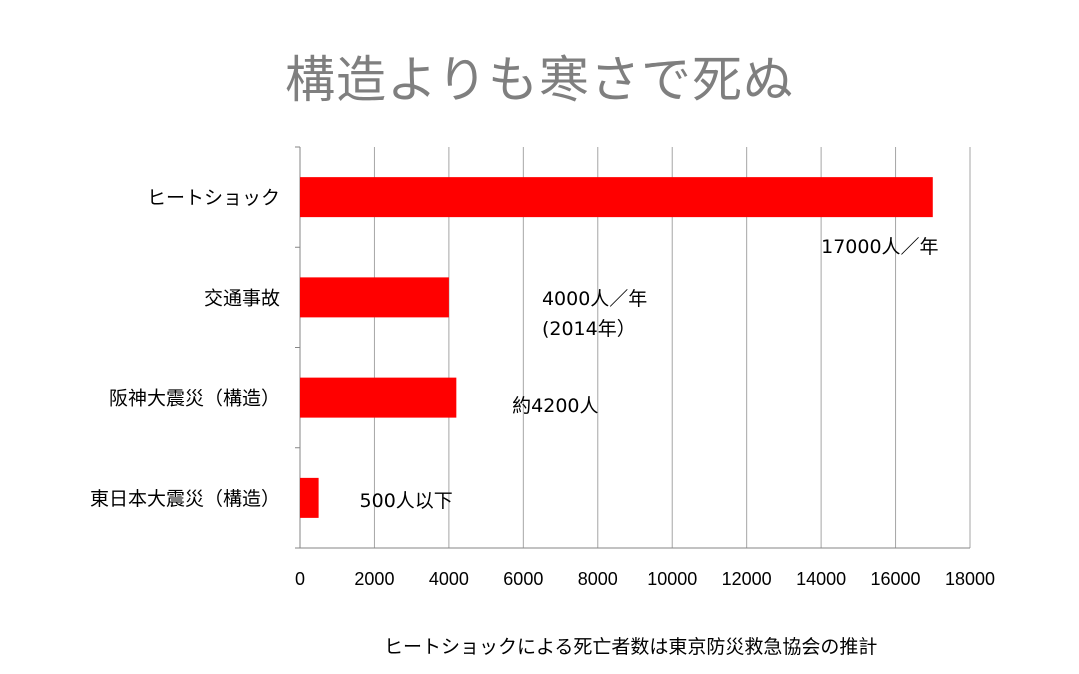  Describe the element at coordinates (300, 579) in the screenshot. I see `x-tick-label: 0` at that location.